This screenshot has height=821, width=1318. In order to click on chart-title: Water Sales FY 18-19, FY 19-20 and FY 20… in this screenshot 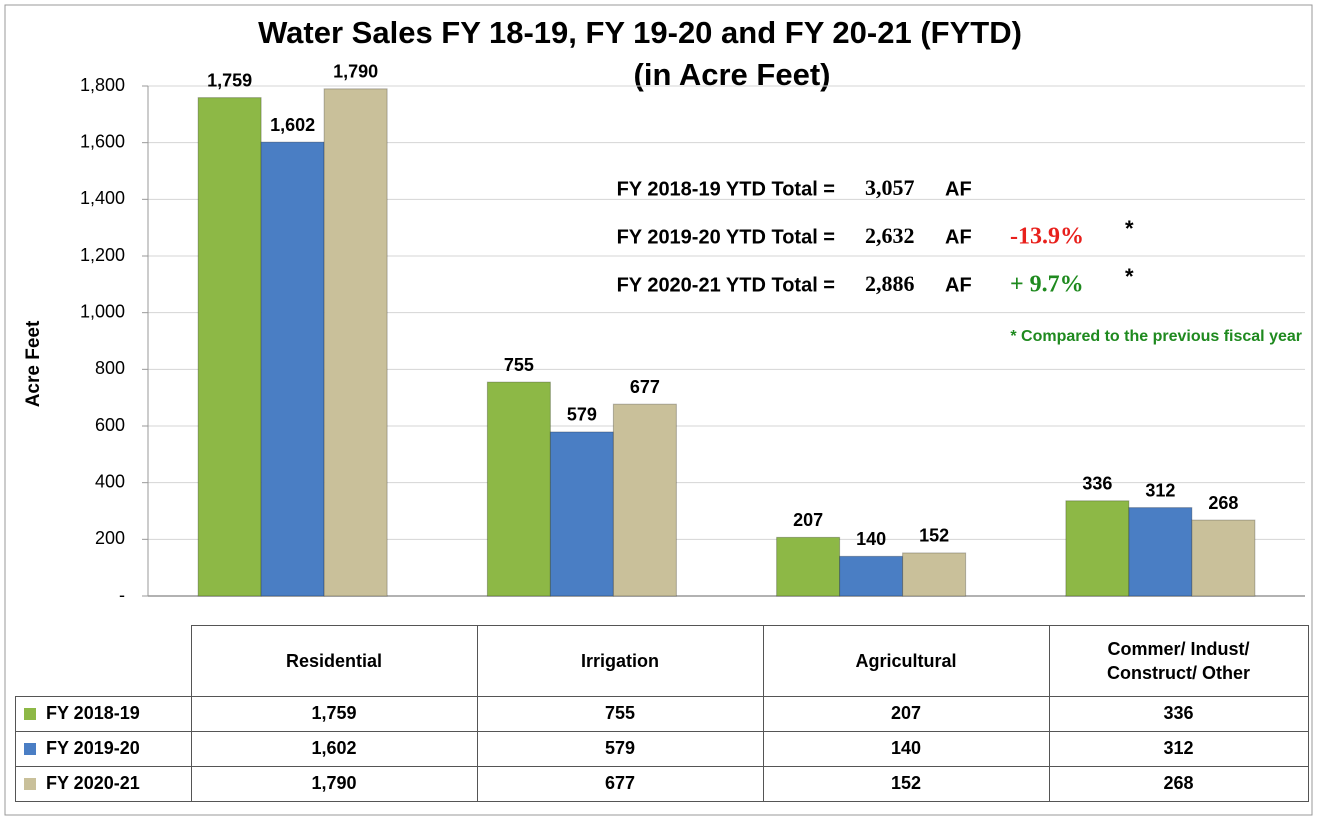, I will do `click(640, 32)`.